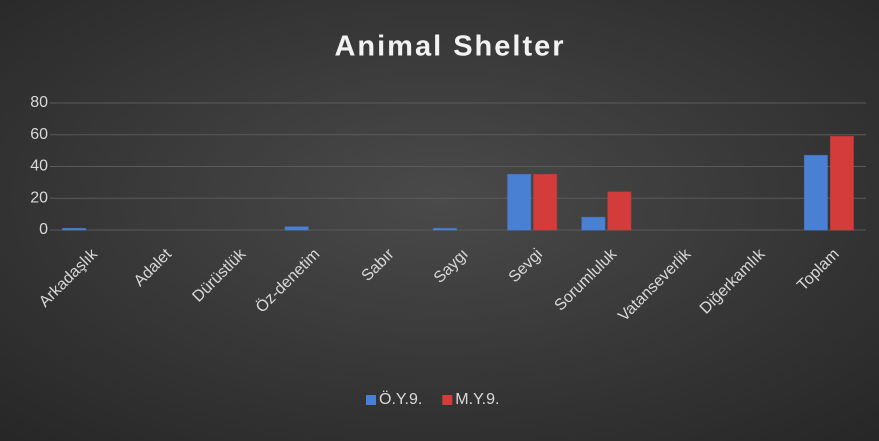  I want to click on chart-title: Animal Shelter, so click(449, 47).